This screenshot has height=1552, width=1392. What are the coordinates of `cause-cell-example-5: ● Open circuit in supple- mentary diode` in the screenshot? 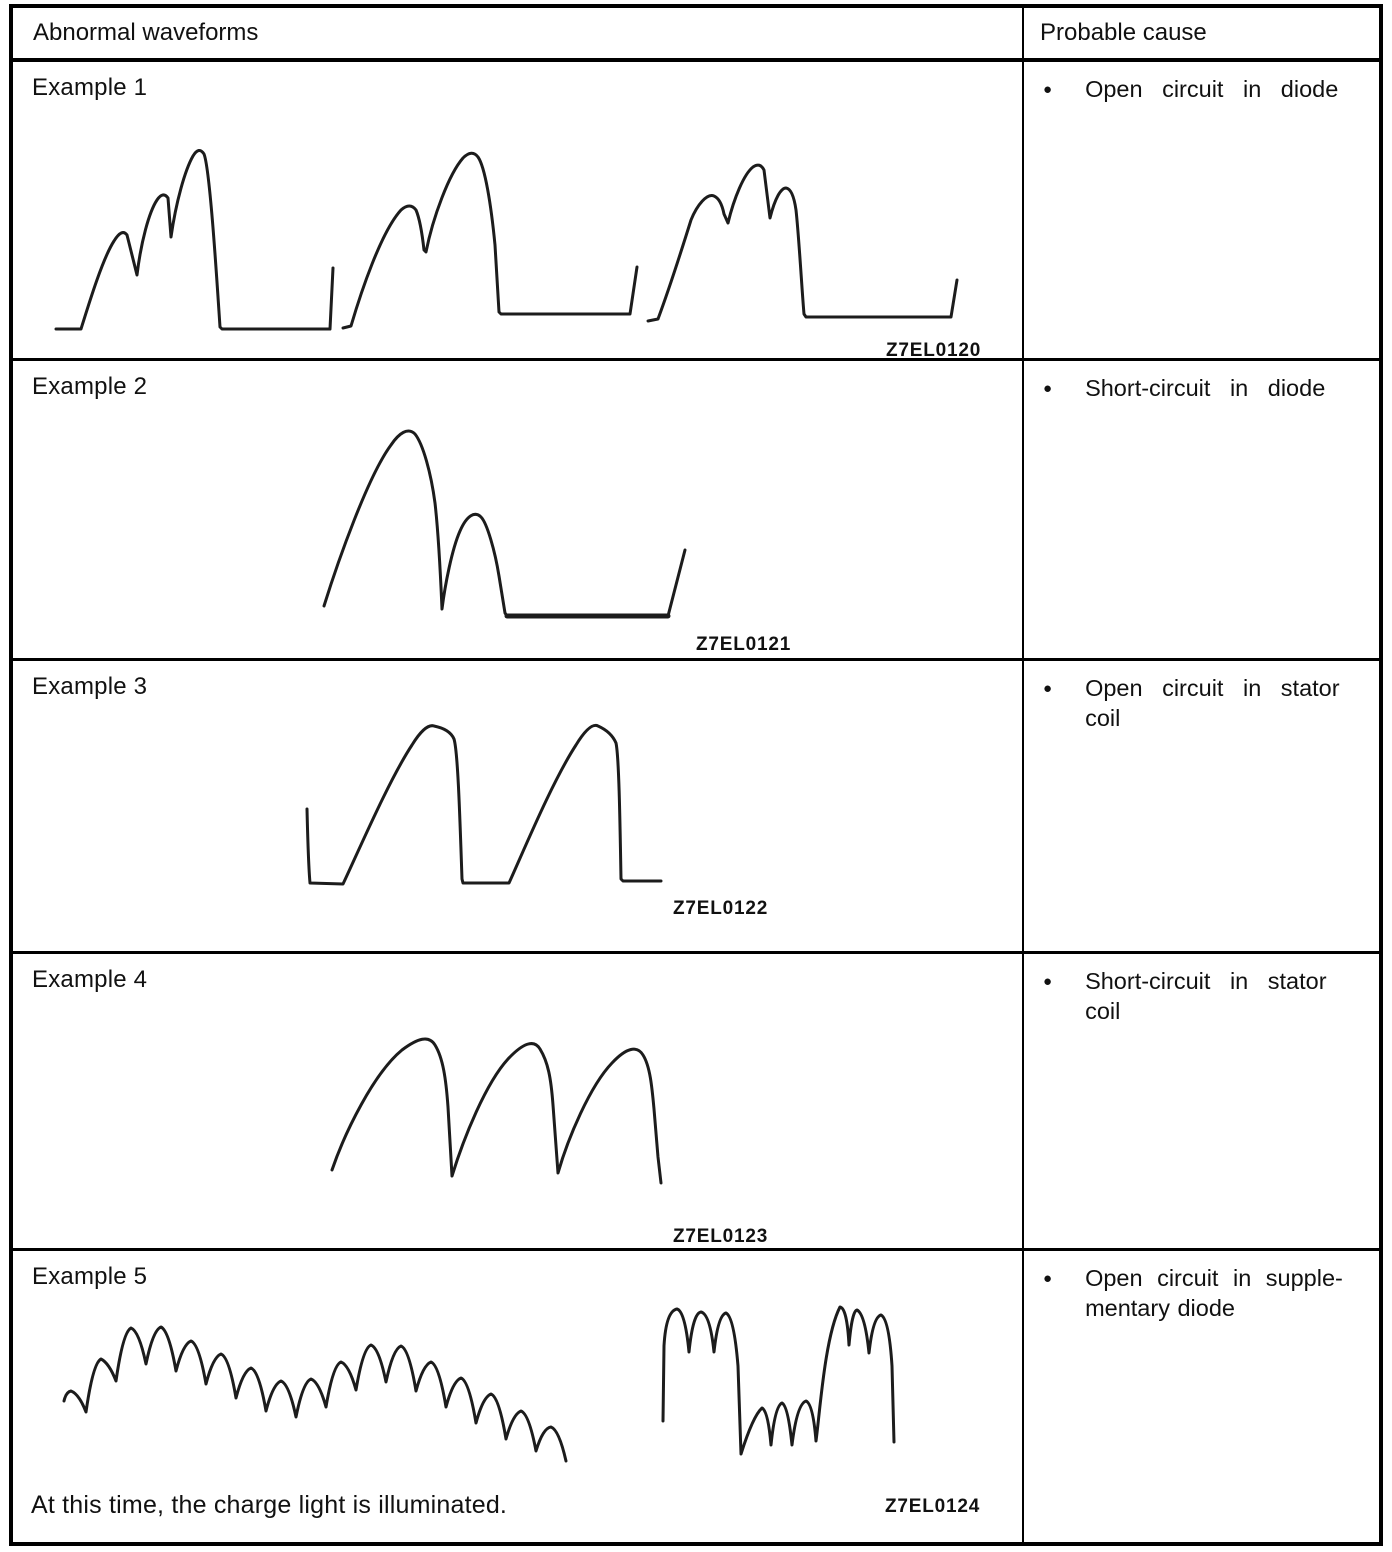 It's located at (1200, 1396).